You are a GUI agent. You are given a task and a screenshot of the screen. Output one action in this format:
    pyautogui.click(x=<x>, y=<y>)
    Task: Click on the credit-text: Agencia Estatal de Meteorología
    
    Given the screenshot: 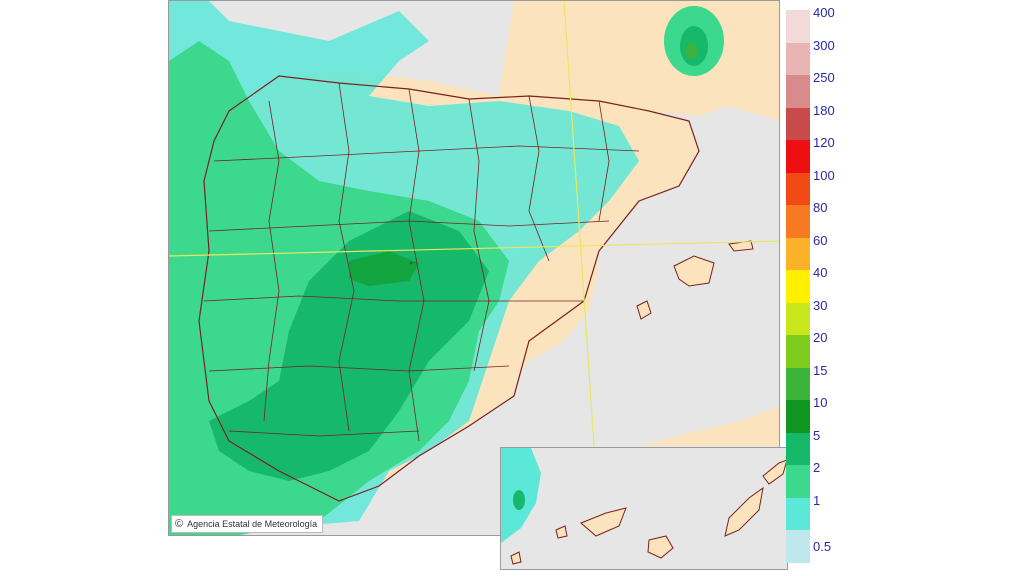 What is the action you would take?
    pyautogui.click(x=252, y=524)
    